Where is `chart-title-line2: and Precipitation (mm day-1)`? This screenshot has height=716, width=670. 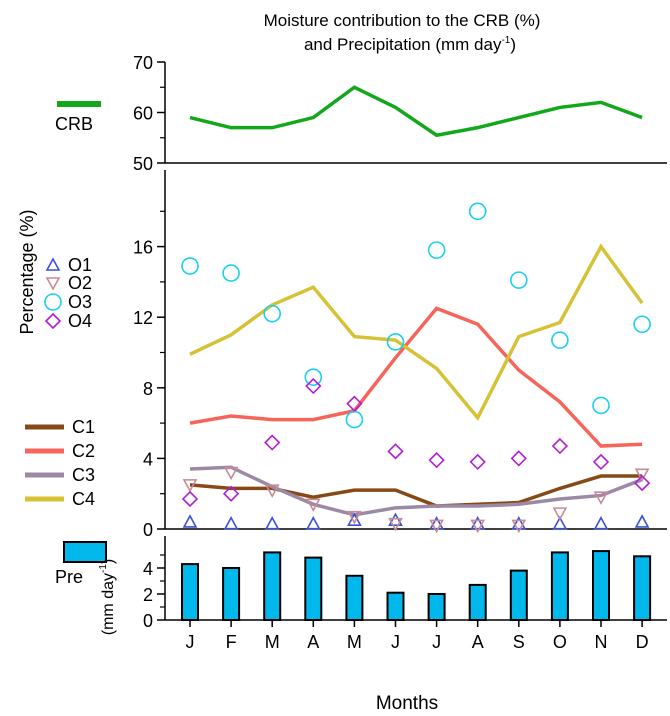
chart-title-line2: and Precipitation (mm day-1) is located at coordinates (410, 44).